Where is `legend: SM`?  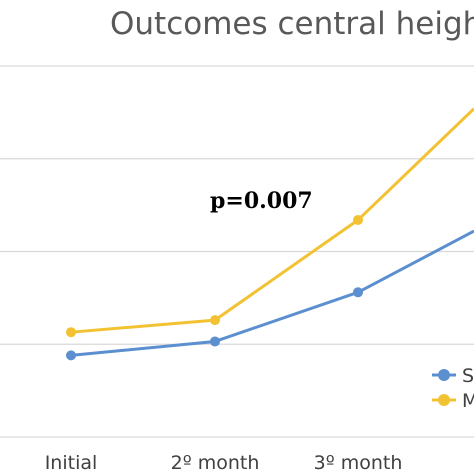 legend: SM is located at coordinates (453, 388).